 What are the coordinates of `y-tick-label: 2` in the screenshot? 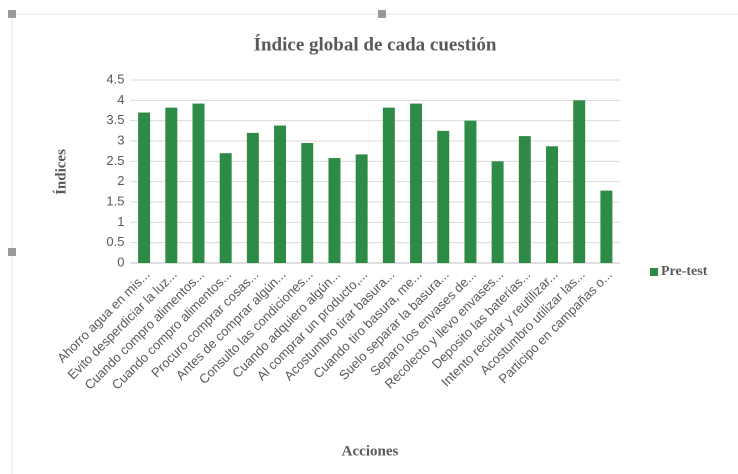 It's located at (120, 180).